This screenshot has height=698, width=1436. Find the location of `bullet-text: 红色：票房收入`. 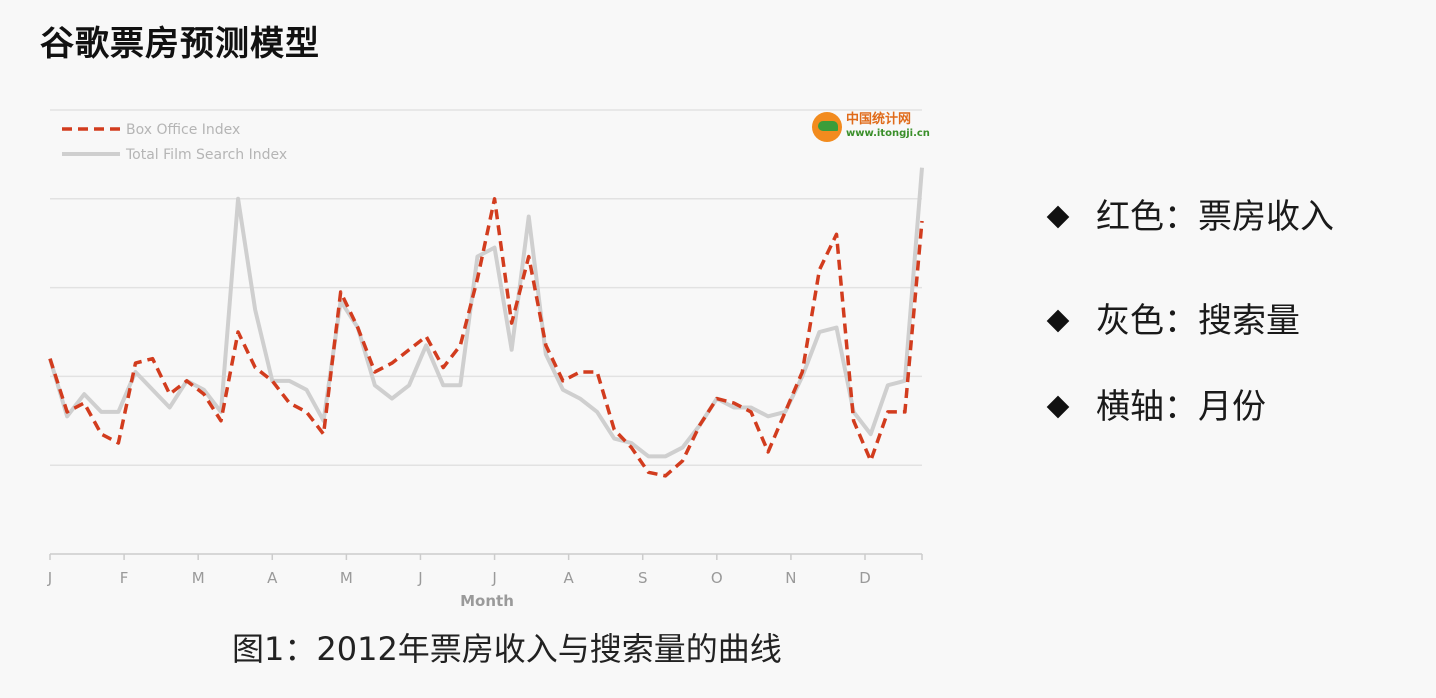

bullet-text: 红色：票房收入 is located at coordinates (1215, 217).